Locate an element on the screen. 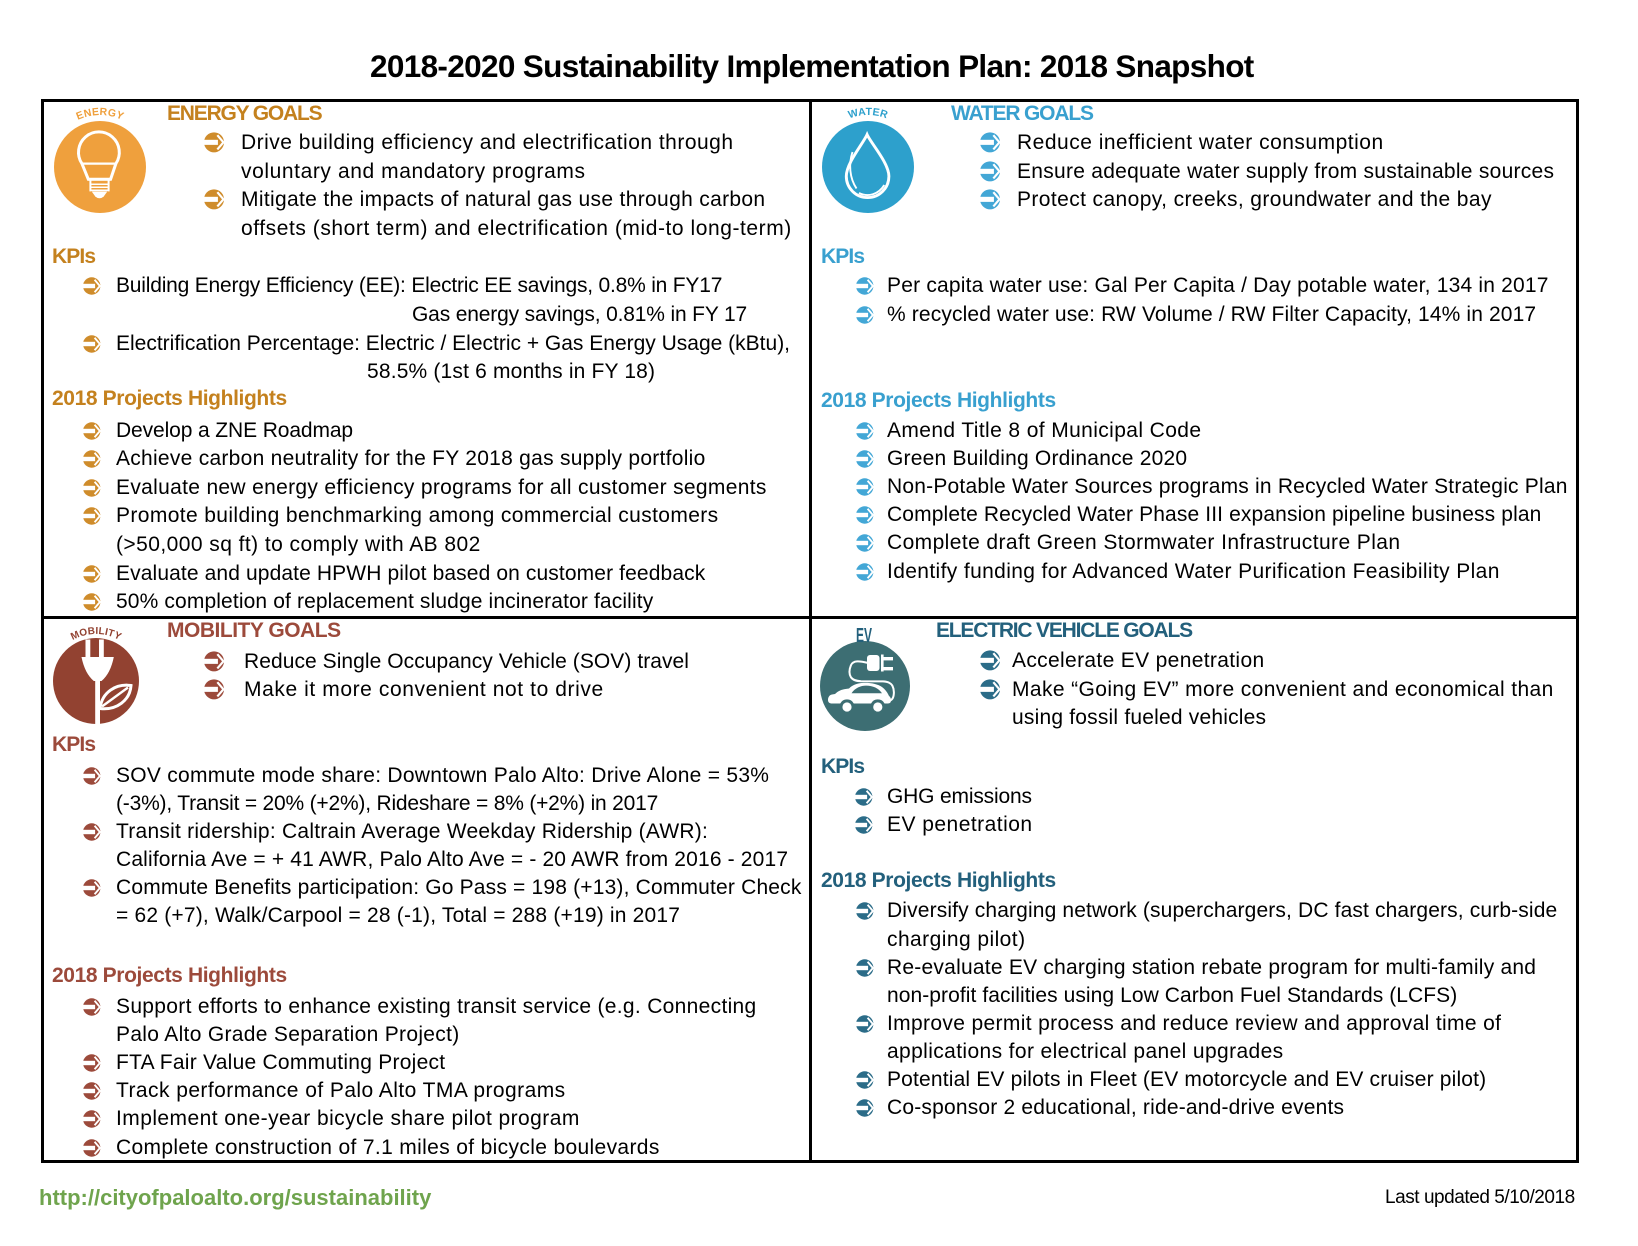 The width and height of the screenshot is (1638, 1246). svg-text: WATER is located at coordinates (868, 113).